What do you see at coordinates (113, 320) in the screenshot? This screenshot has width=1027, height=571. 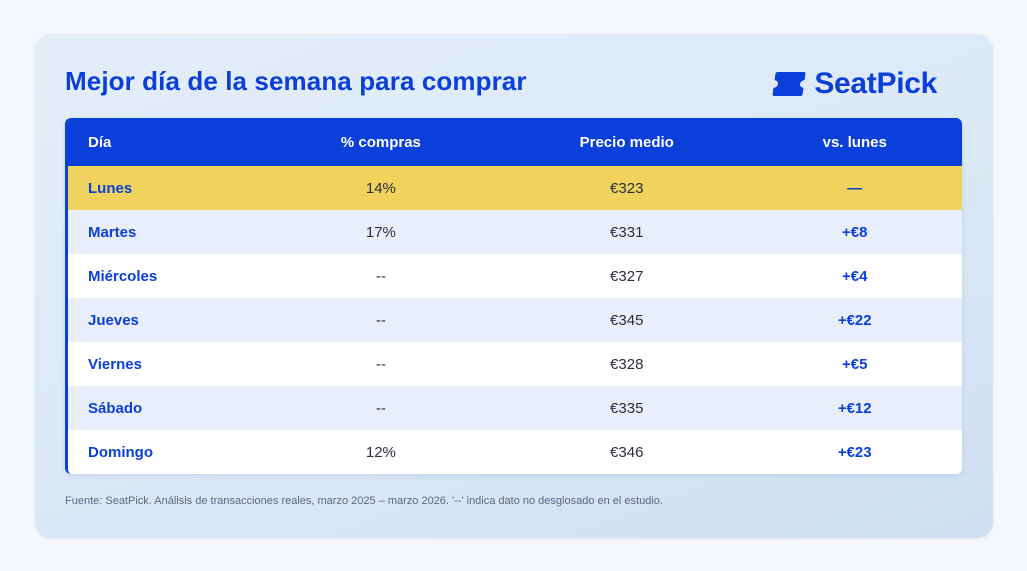 I see `cell-dia: Jueves` at bounding box center [113, 320].